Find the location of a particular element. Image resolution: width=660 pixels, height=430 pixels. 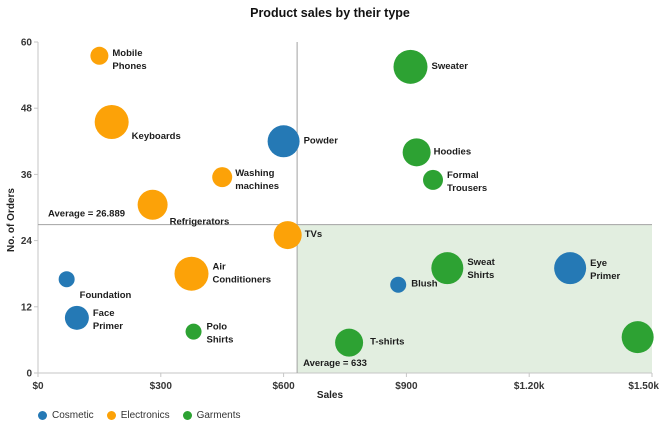

y-tick-label: 48 is located at coordinates (27, 109).